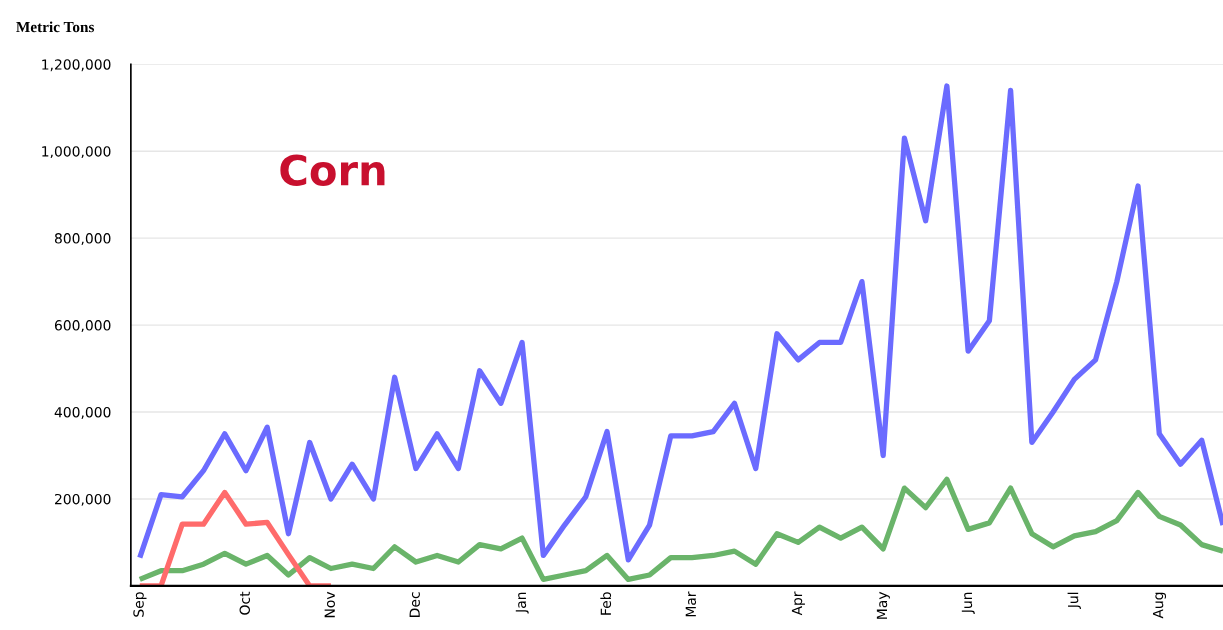 The image size is (1223, 630). Describe the element at coordinates (55, 27) in the screenshot. I see `y-axis-title: Metric Tons` at that location.